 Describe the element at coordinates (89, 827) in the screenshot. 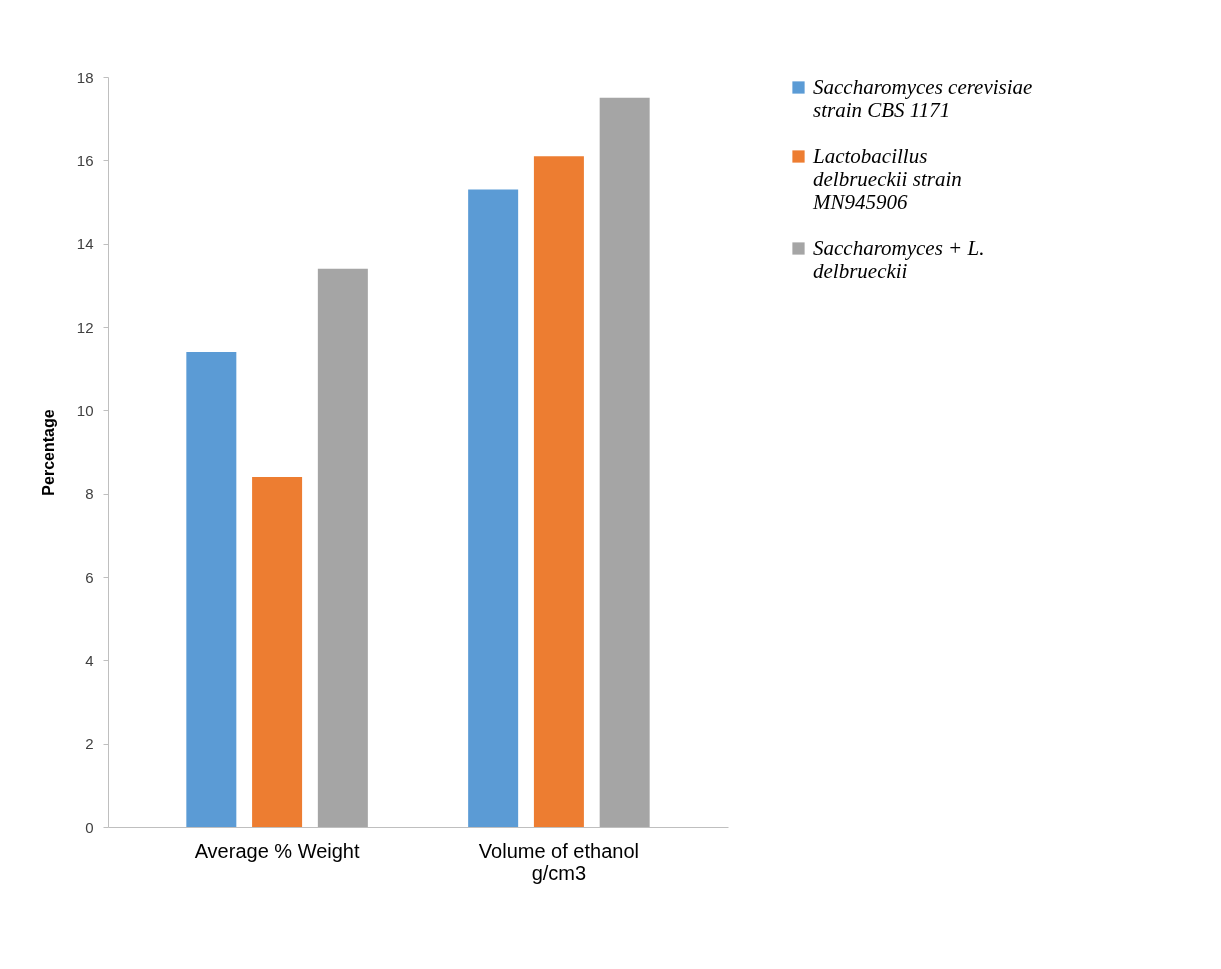

I see `y-tick-label: 0` at that location.